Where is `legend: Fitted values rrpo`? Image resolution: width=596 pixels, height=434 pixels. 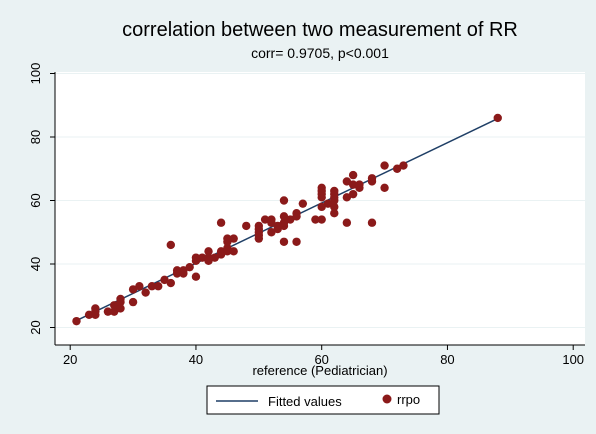 legend: Fitted values rrpo is located at coordinates (323, 400).